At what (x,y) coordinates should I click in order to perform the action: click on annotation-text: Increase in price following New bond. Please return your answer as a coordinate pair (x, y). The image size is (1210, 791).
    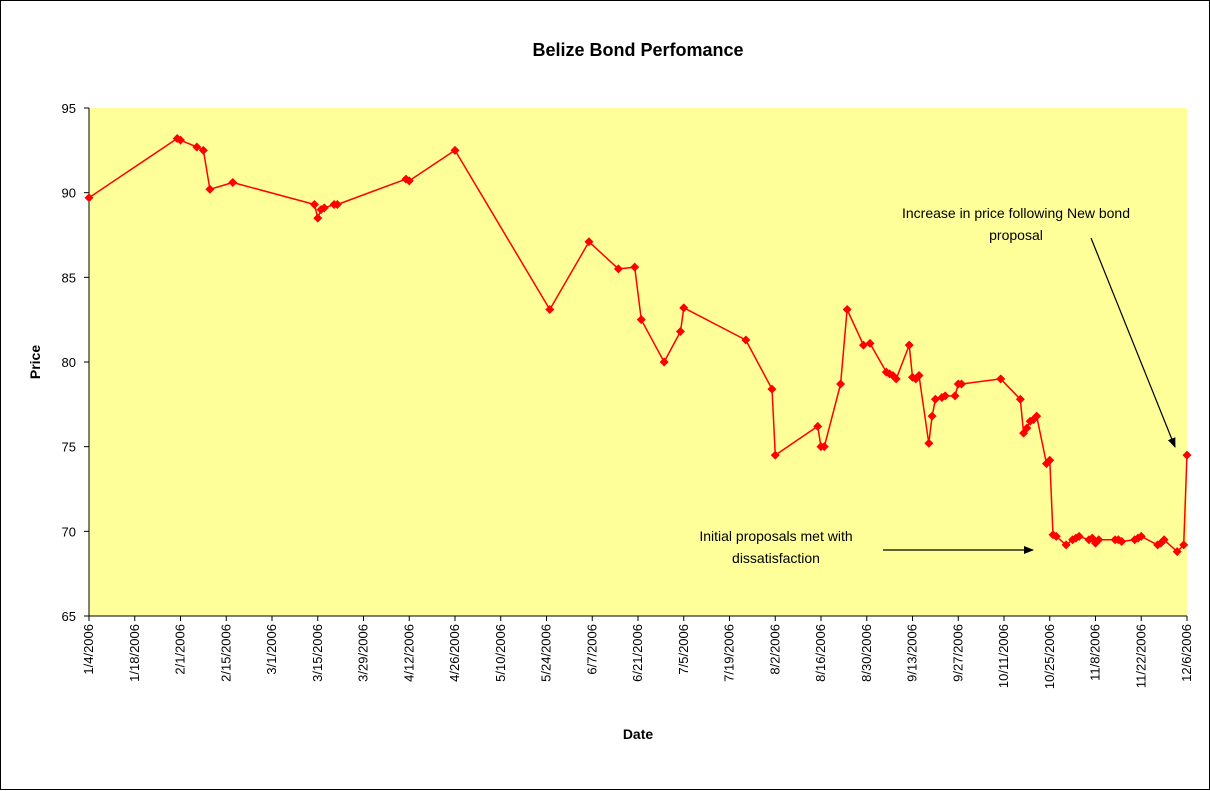
    Looking at the image, I should click on (1016, 213).